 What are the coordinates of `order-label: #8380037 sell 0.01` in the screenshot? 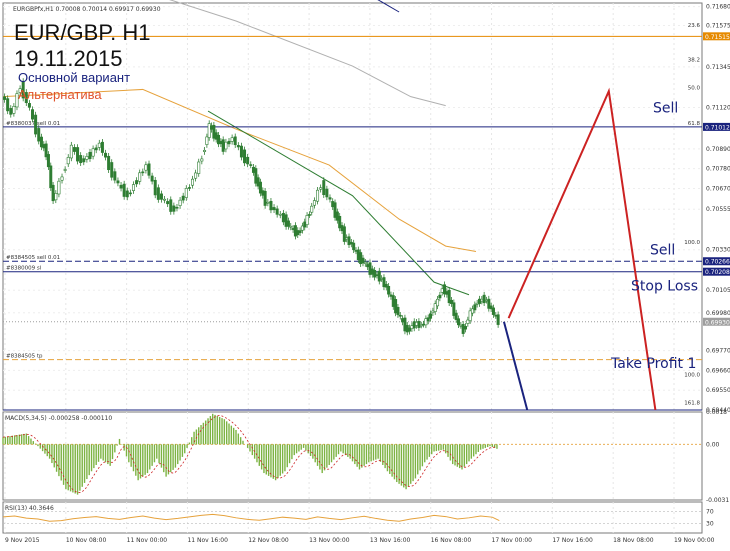 It's located at (33, 124).